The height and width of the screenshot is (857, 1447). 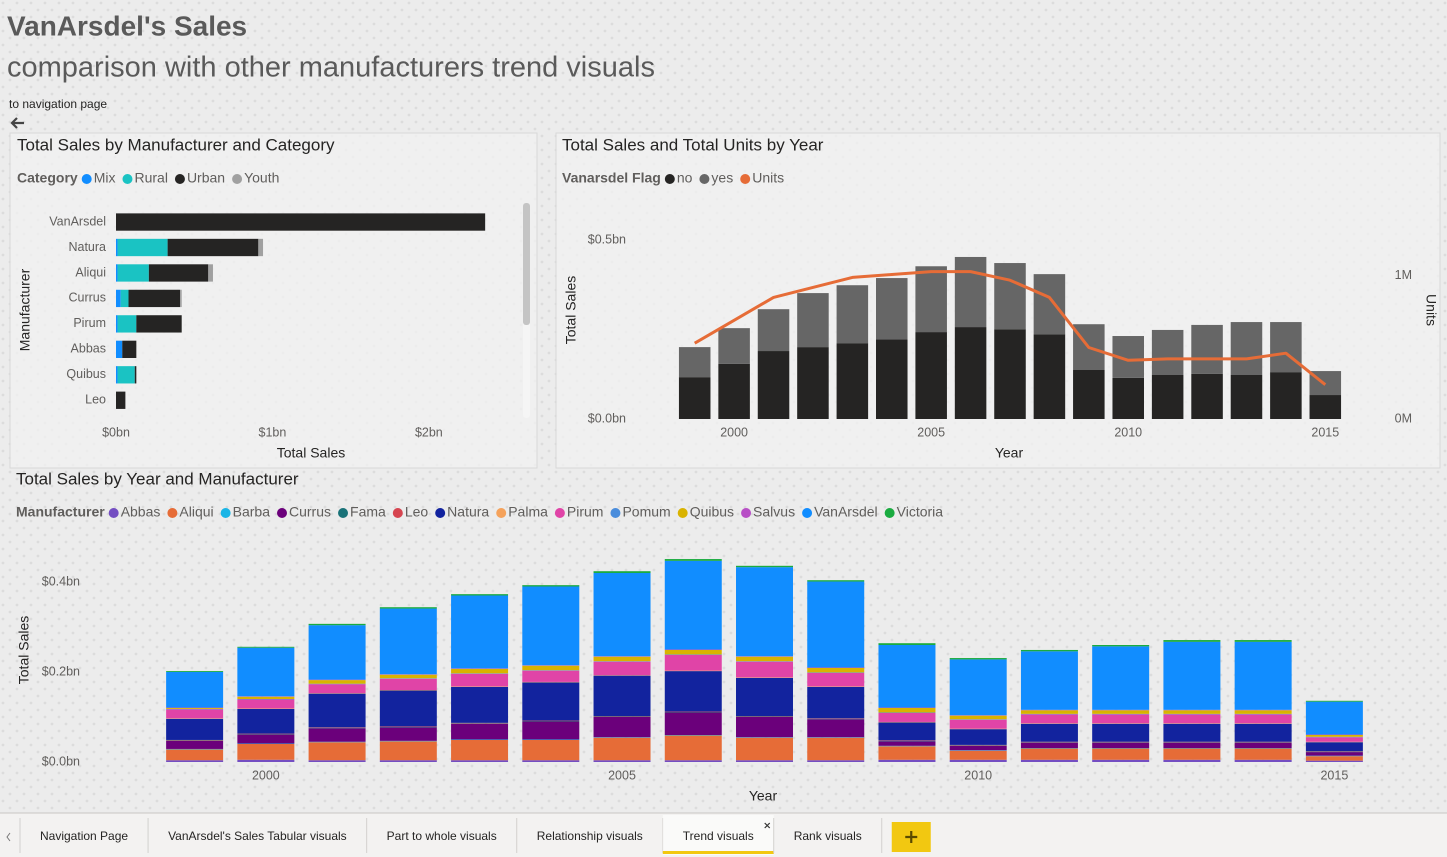 I want to click on legend-label: Leo, so click(x=417, y=512).